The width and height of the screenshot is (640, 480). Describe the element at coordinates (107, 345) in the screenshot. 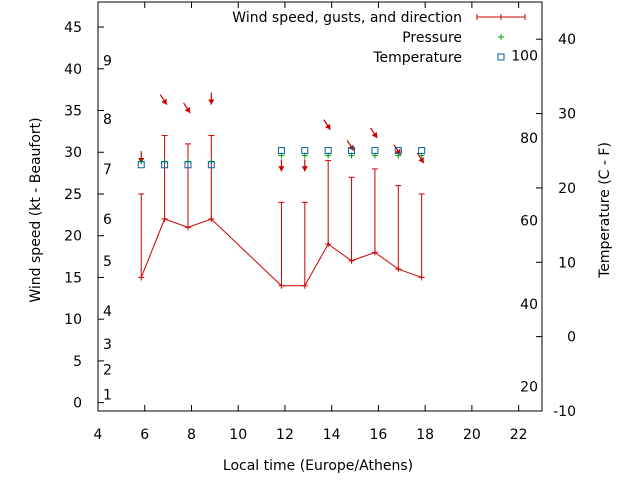

I see `beaufort-label: 3` at that location.